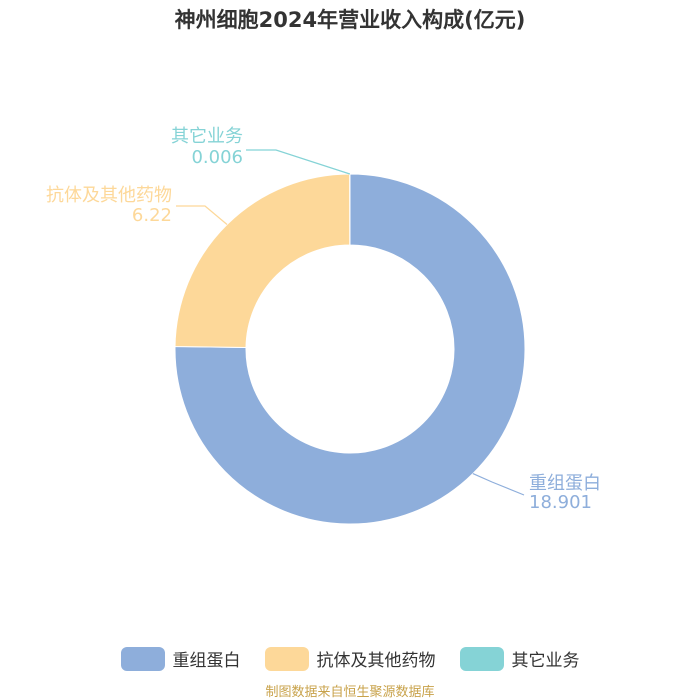 The height and width of the screenshot is (700, 700). What do you see at coordinates (262, 261) in the screenshot?
I see `slice-antibody-drugs` at bounding box center [262, 261].